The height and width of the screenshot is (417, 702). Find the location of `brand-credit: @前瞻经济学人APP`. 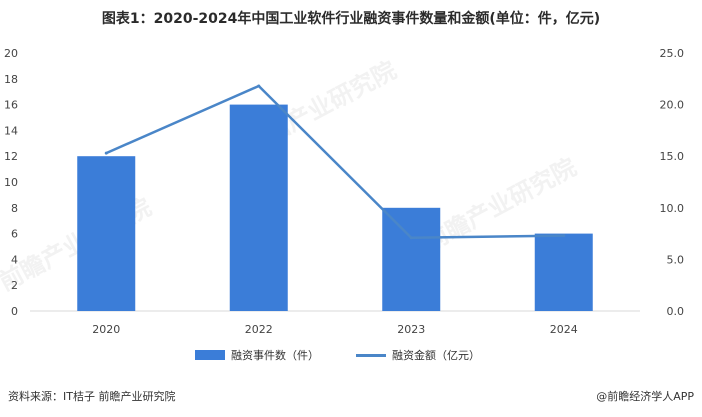

brand-credit: @前瞻经济学人APP is located at coordinates (645, 396).